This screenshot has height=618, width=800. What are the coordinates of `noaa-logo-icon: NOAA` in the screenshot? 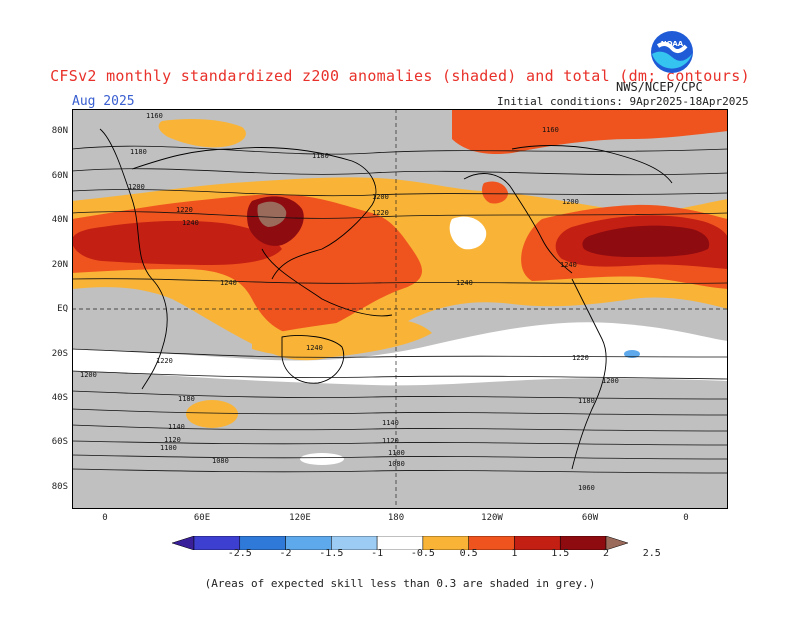 It's located at (672, 52).